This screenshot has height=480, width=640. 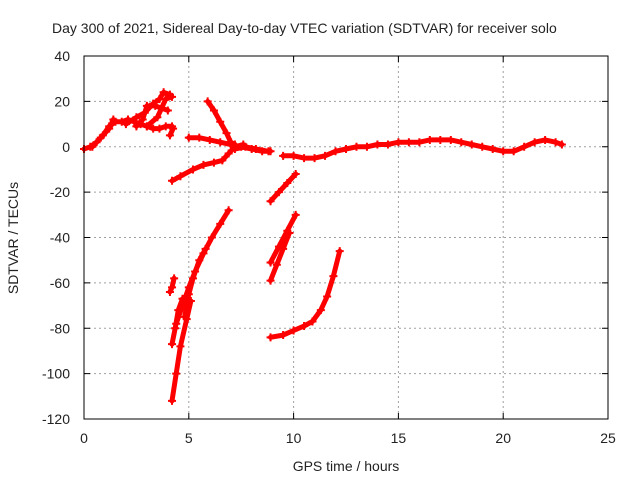 What do you see at coordinates (60, 283) in the screenshot?
I see `y-tick-label: -60` at bounding box center [60, 283].